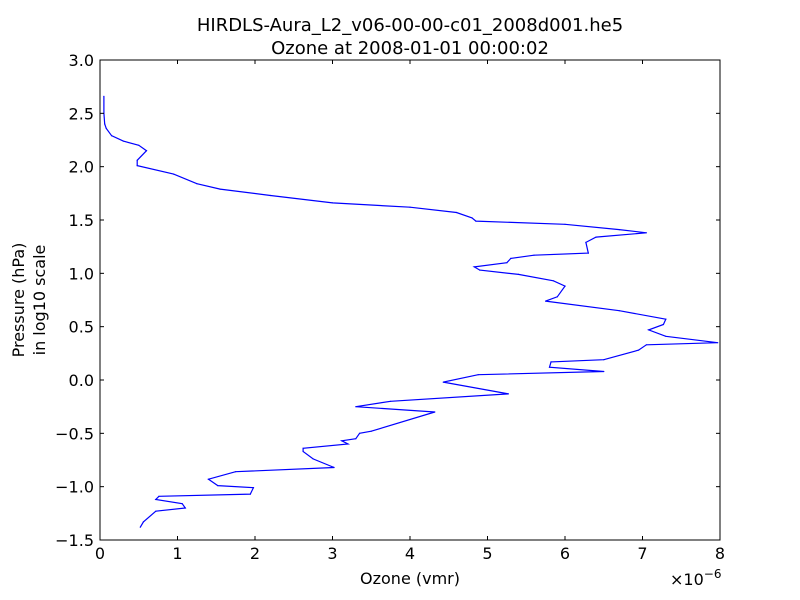  I want to click on y-axis-label-line2: in log10 scale, so click(39, 300).